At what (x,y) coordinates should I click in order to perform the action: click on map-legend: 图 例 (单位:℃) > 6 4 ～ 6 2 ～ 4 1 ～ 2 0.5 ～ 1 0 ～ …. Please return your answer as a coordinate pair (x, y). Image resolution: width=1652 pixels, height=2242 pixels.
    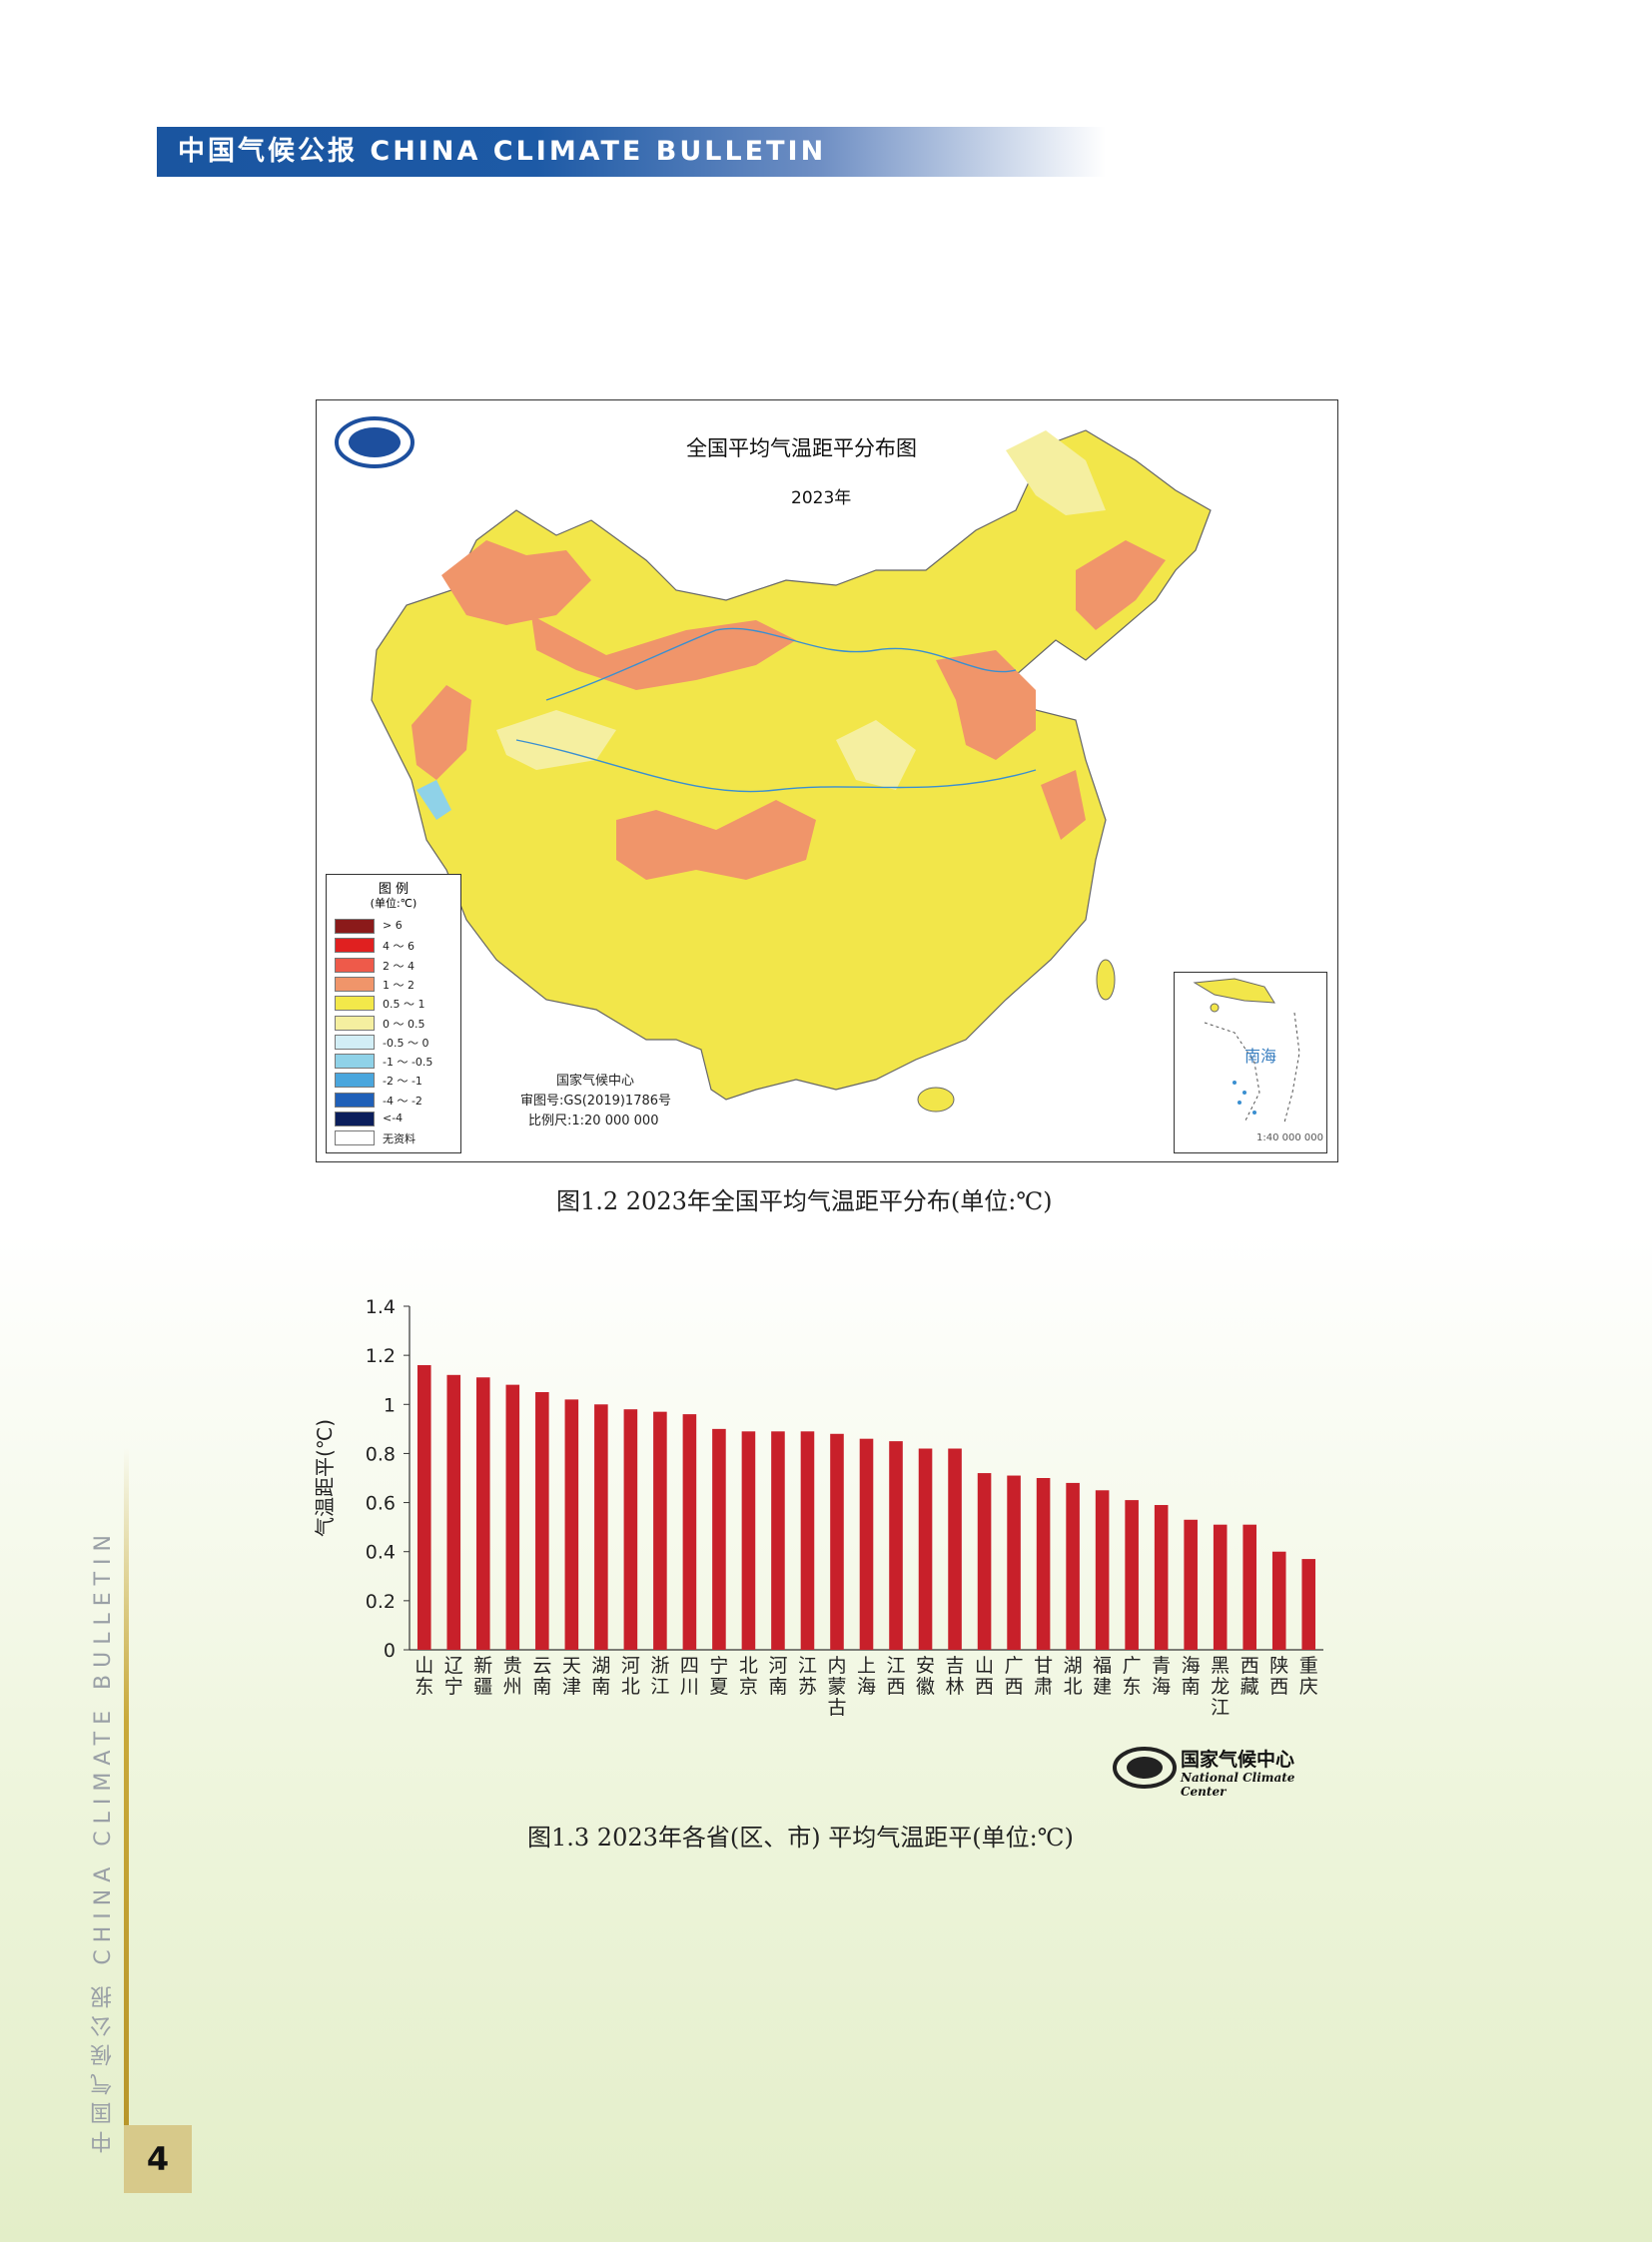
    Looking at the image, I should click on (393, 1013).